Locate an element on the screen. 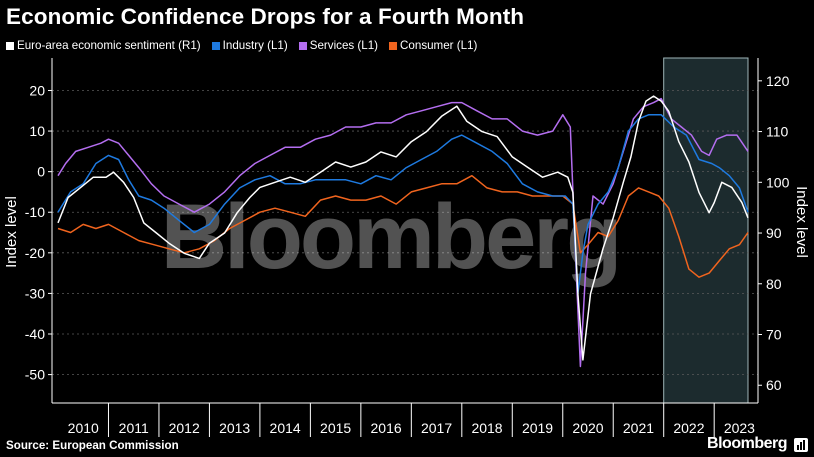 This screenshot has height=457, width=814. right-axis-ticks: 120 110 100 90 80 70 60 is located at coordinates (774, 233).